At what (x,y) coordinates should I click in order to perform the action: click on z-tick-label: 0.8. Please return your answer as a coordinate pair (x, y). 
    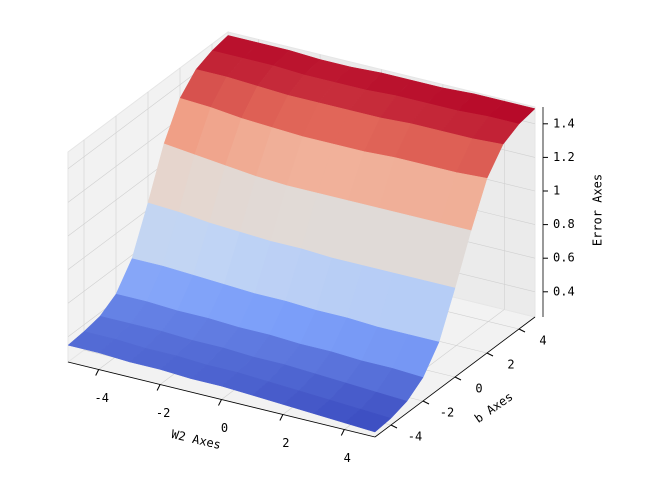
    Looking at the image, I should click on (564, 224).